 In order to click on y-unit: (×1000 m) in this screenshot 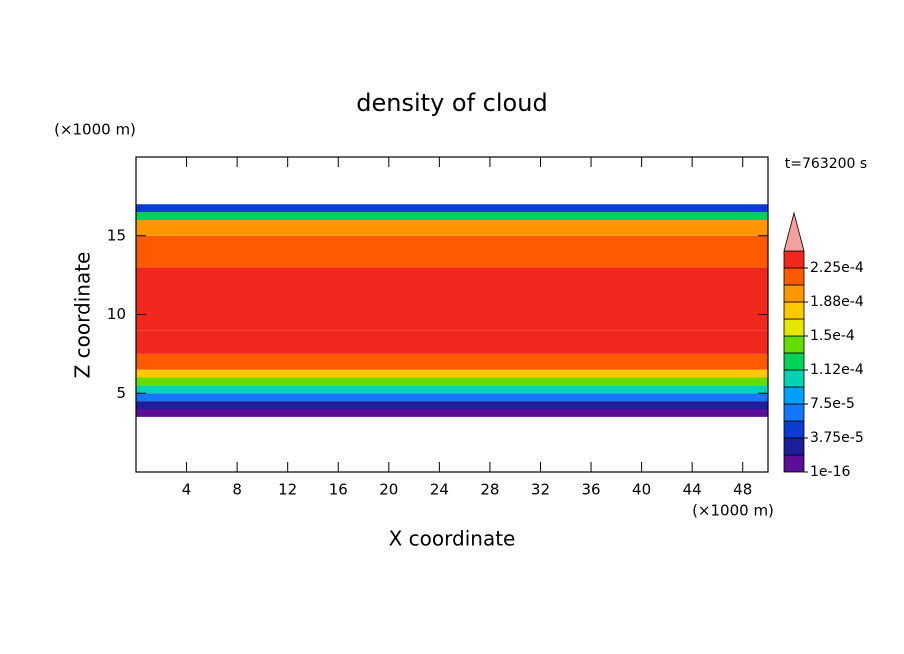, I will do `click(95, 130)`.